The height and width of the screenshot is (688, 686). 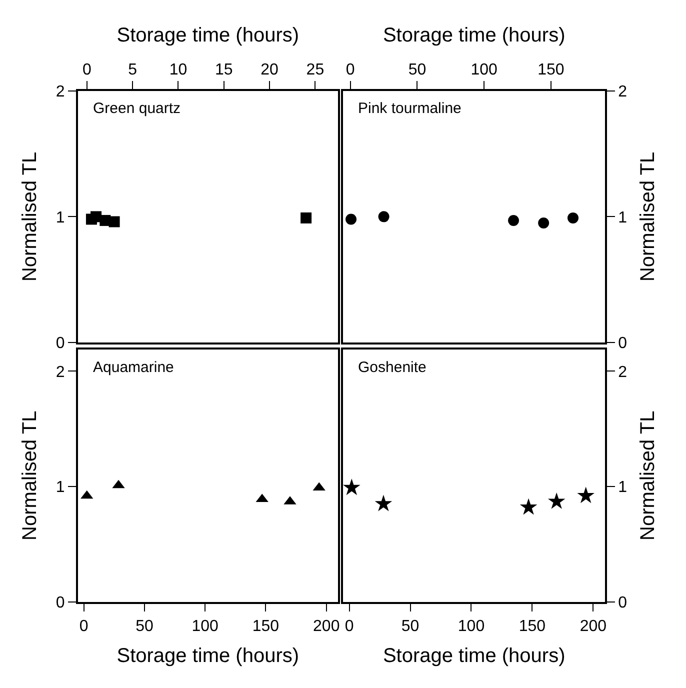 I want to click on text: Aquamarine, so click(x=133, y=367).